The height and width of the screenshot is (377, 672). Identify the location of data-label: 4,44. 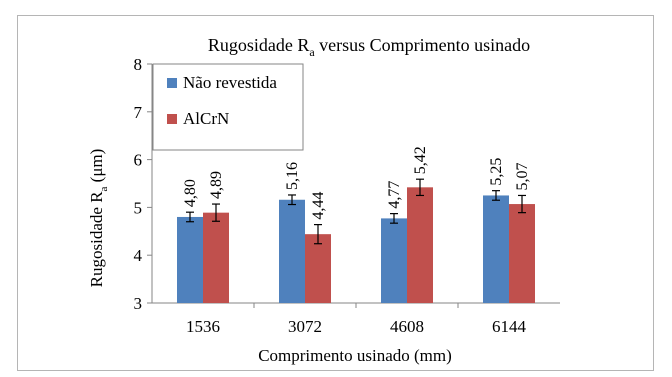
(318, 206).